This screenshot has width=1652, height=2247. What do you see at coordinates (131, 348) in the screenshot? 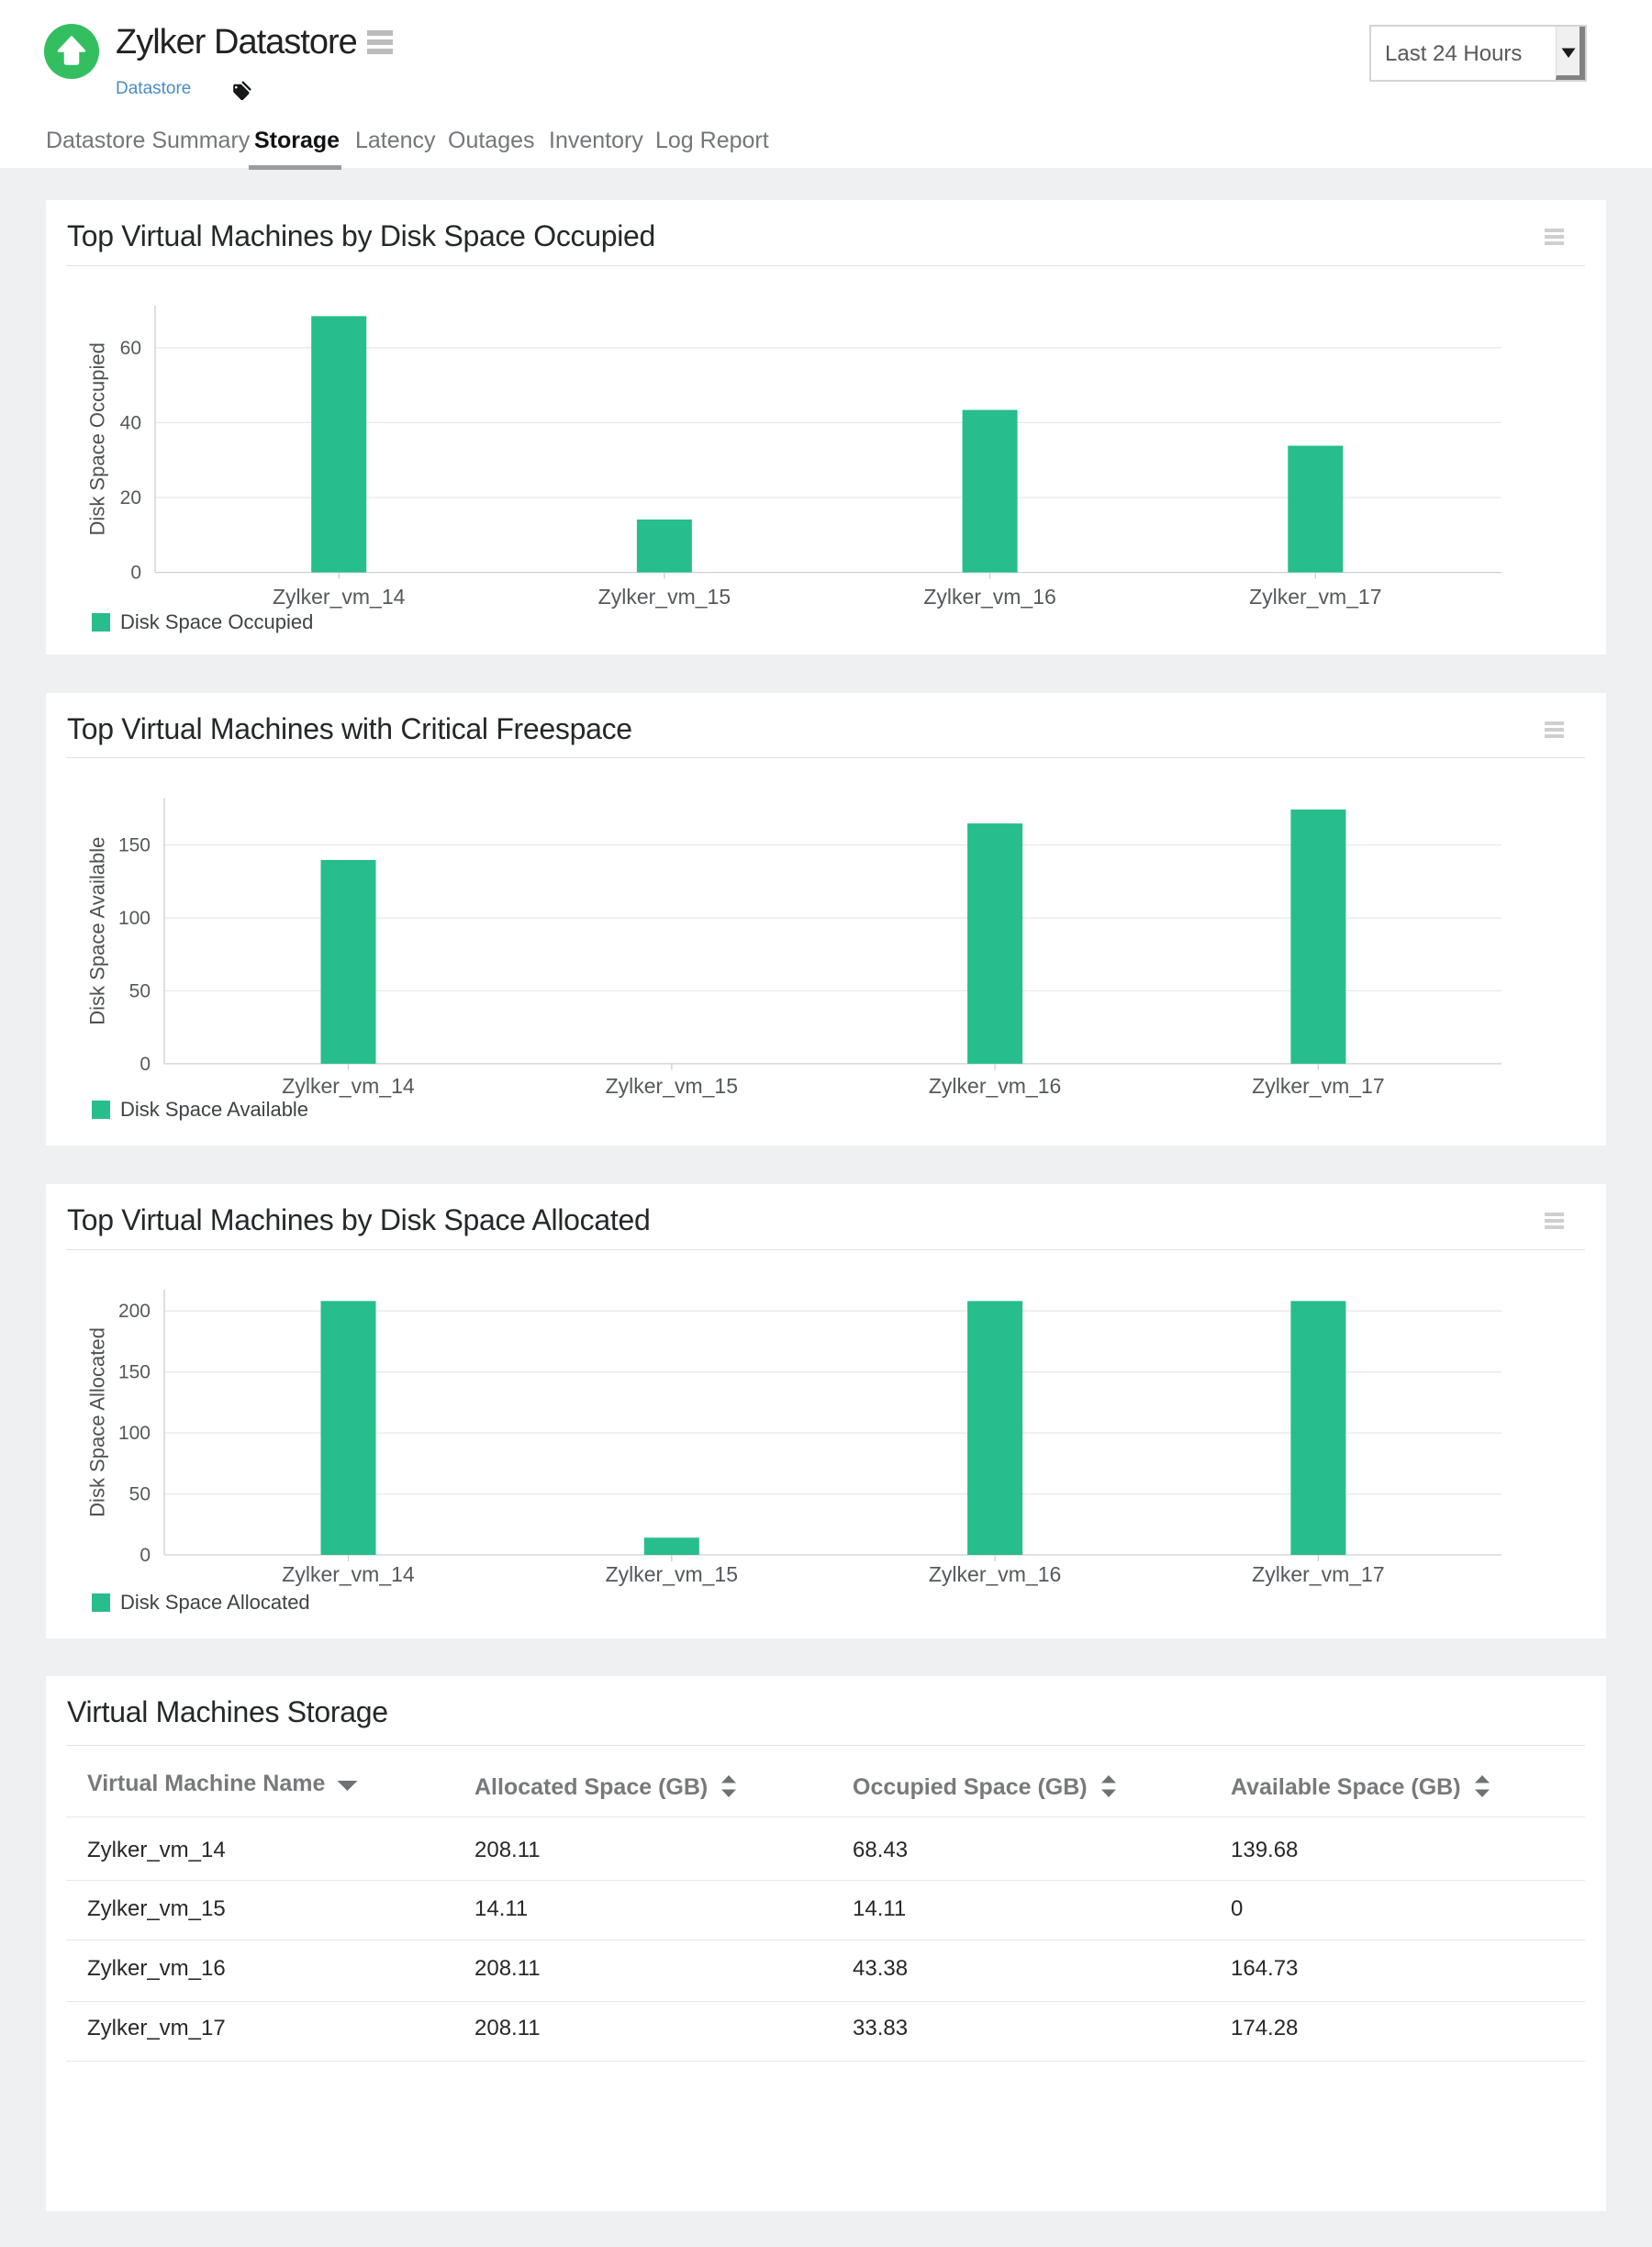
I see `svg-text: 60` at bounding box center [131, 348].